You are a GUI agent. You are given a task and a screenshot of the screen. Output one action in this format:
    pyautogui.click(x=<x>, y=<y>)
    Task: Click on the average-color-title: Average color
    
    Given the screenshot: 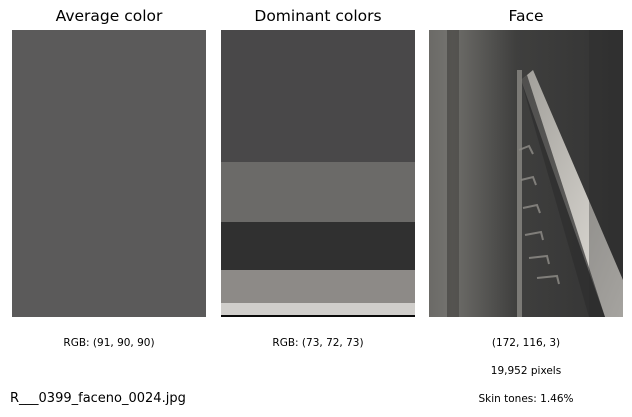 What is the action you would take?
    pyautogui.click(x=109, y=16)
    